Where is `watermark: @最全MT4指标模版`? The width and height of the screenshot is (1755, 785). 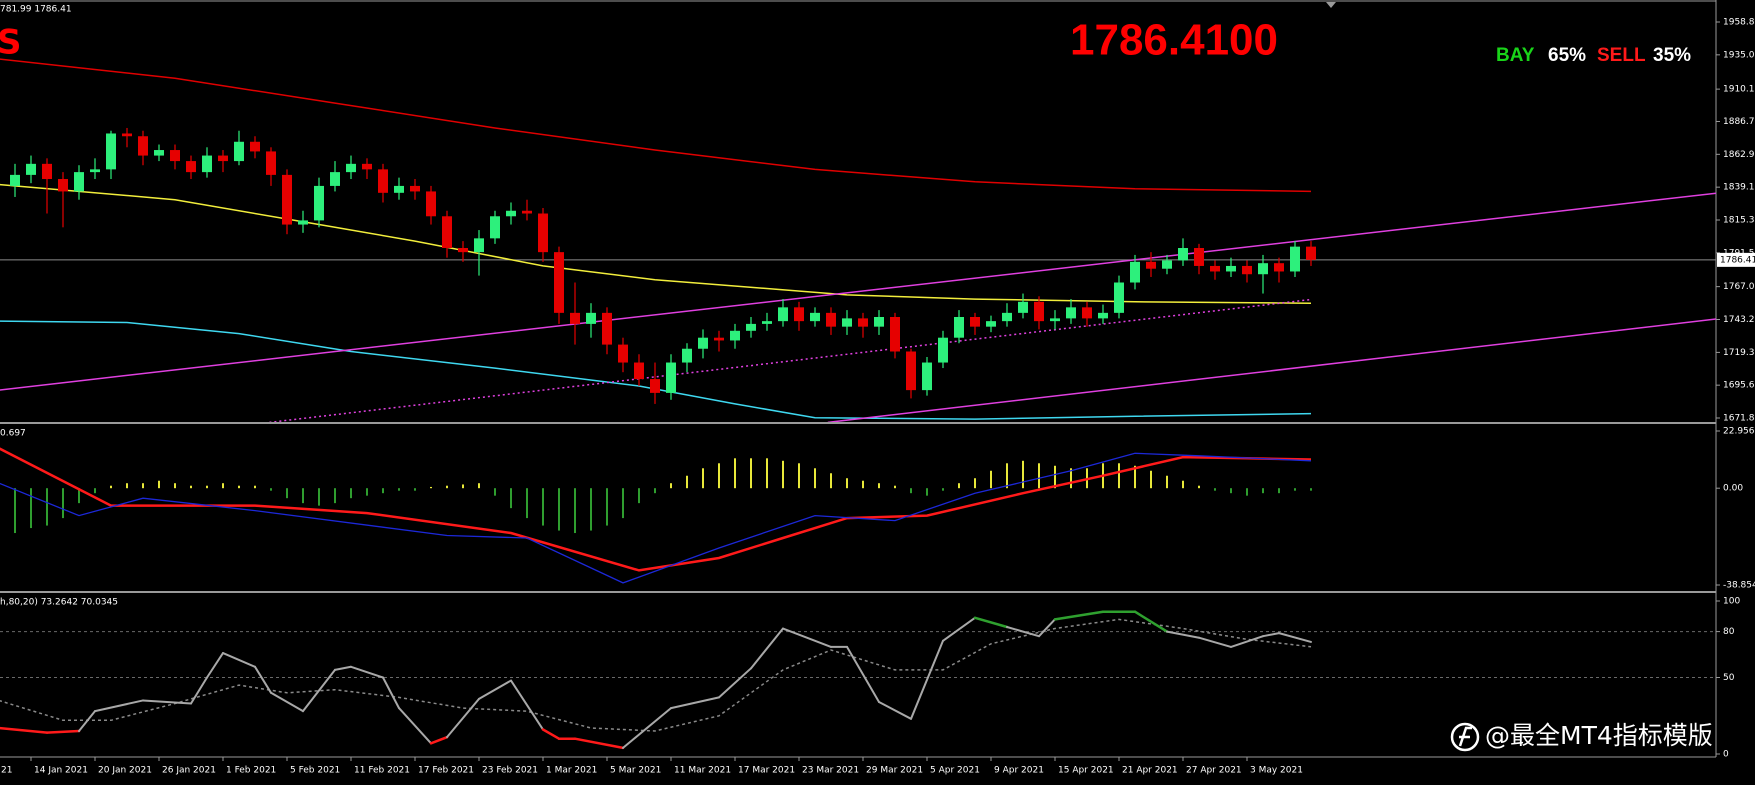 watermark: @最全MT4指标模版 is located at coordinates (1581, 736).